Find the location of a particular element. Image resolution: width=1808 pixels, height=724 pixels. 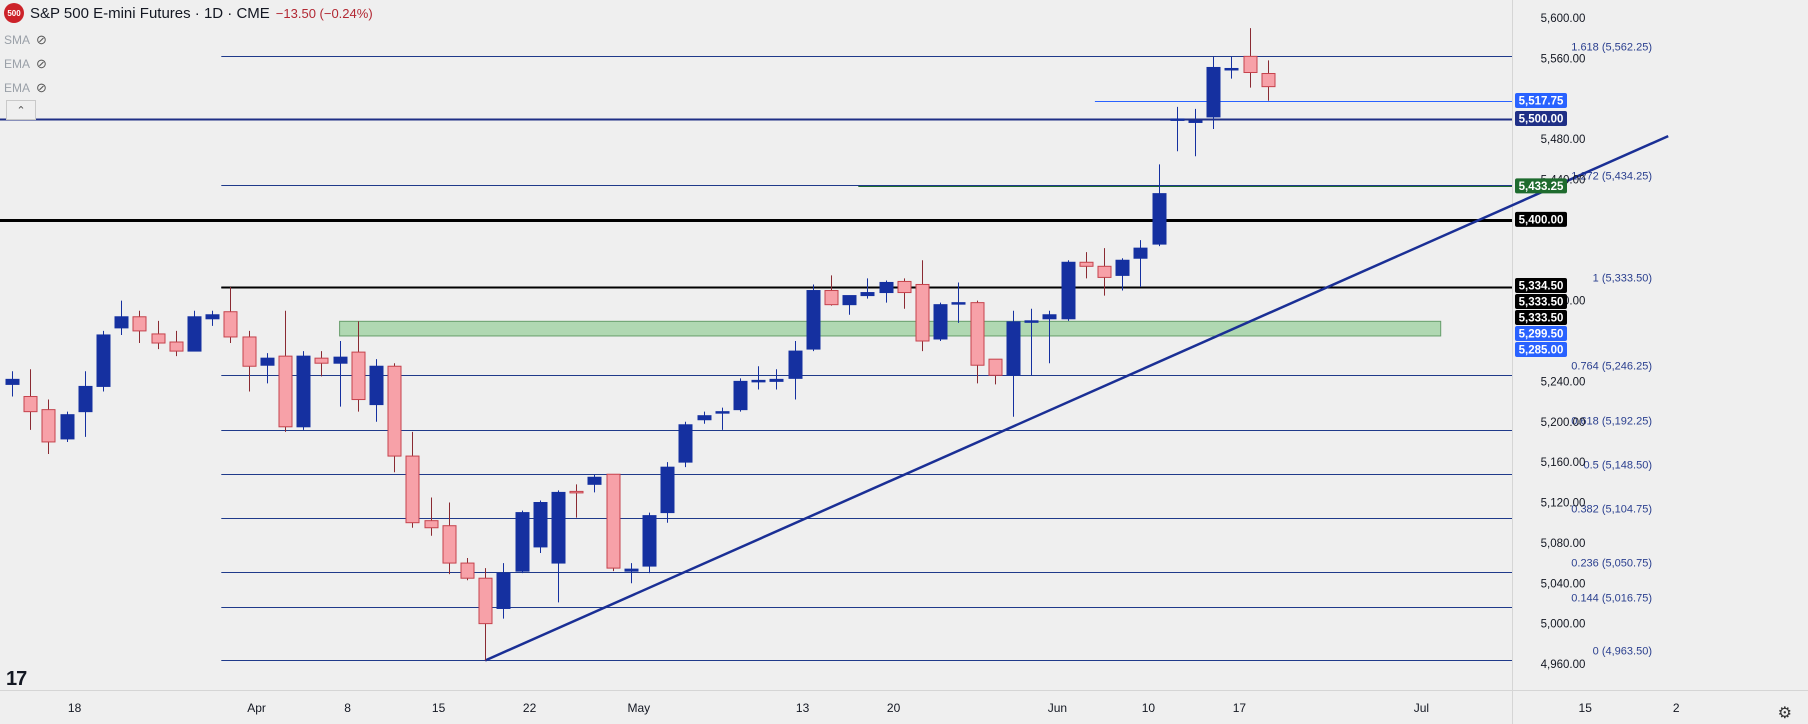

price-tag-label: 5,333.50 is located at coordinates (1541, 318).